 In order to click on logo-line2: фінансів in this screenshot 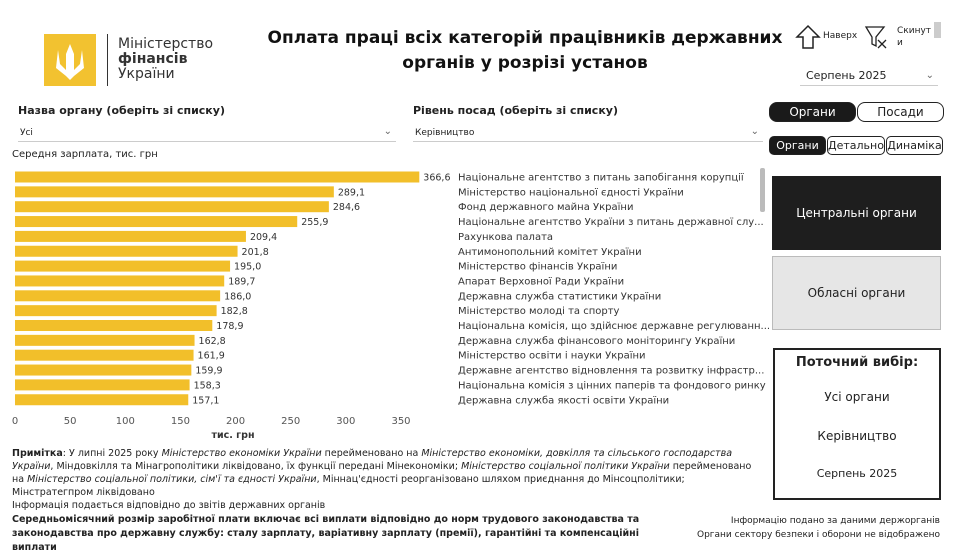, I will do `click(153, 59)`.